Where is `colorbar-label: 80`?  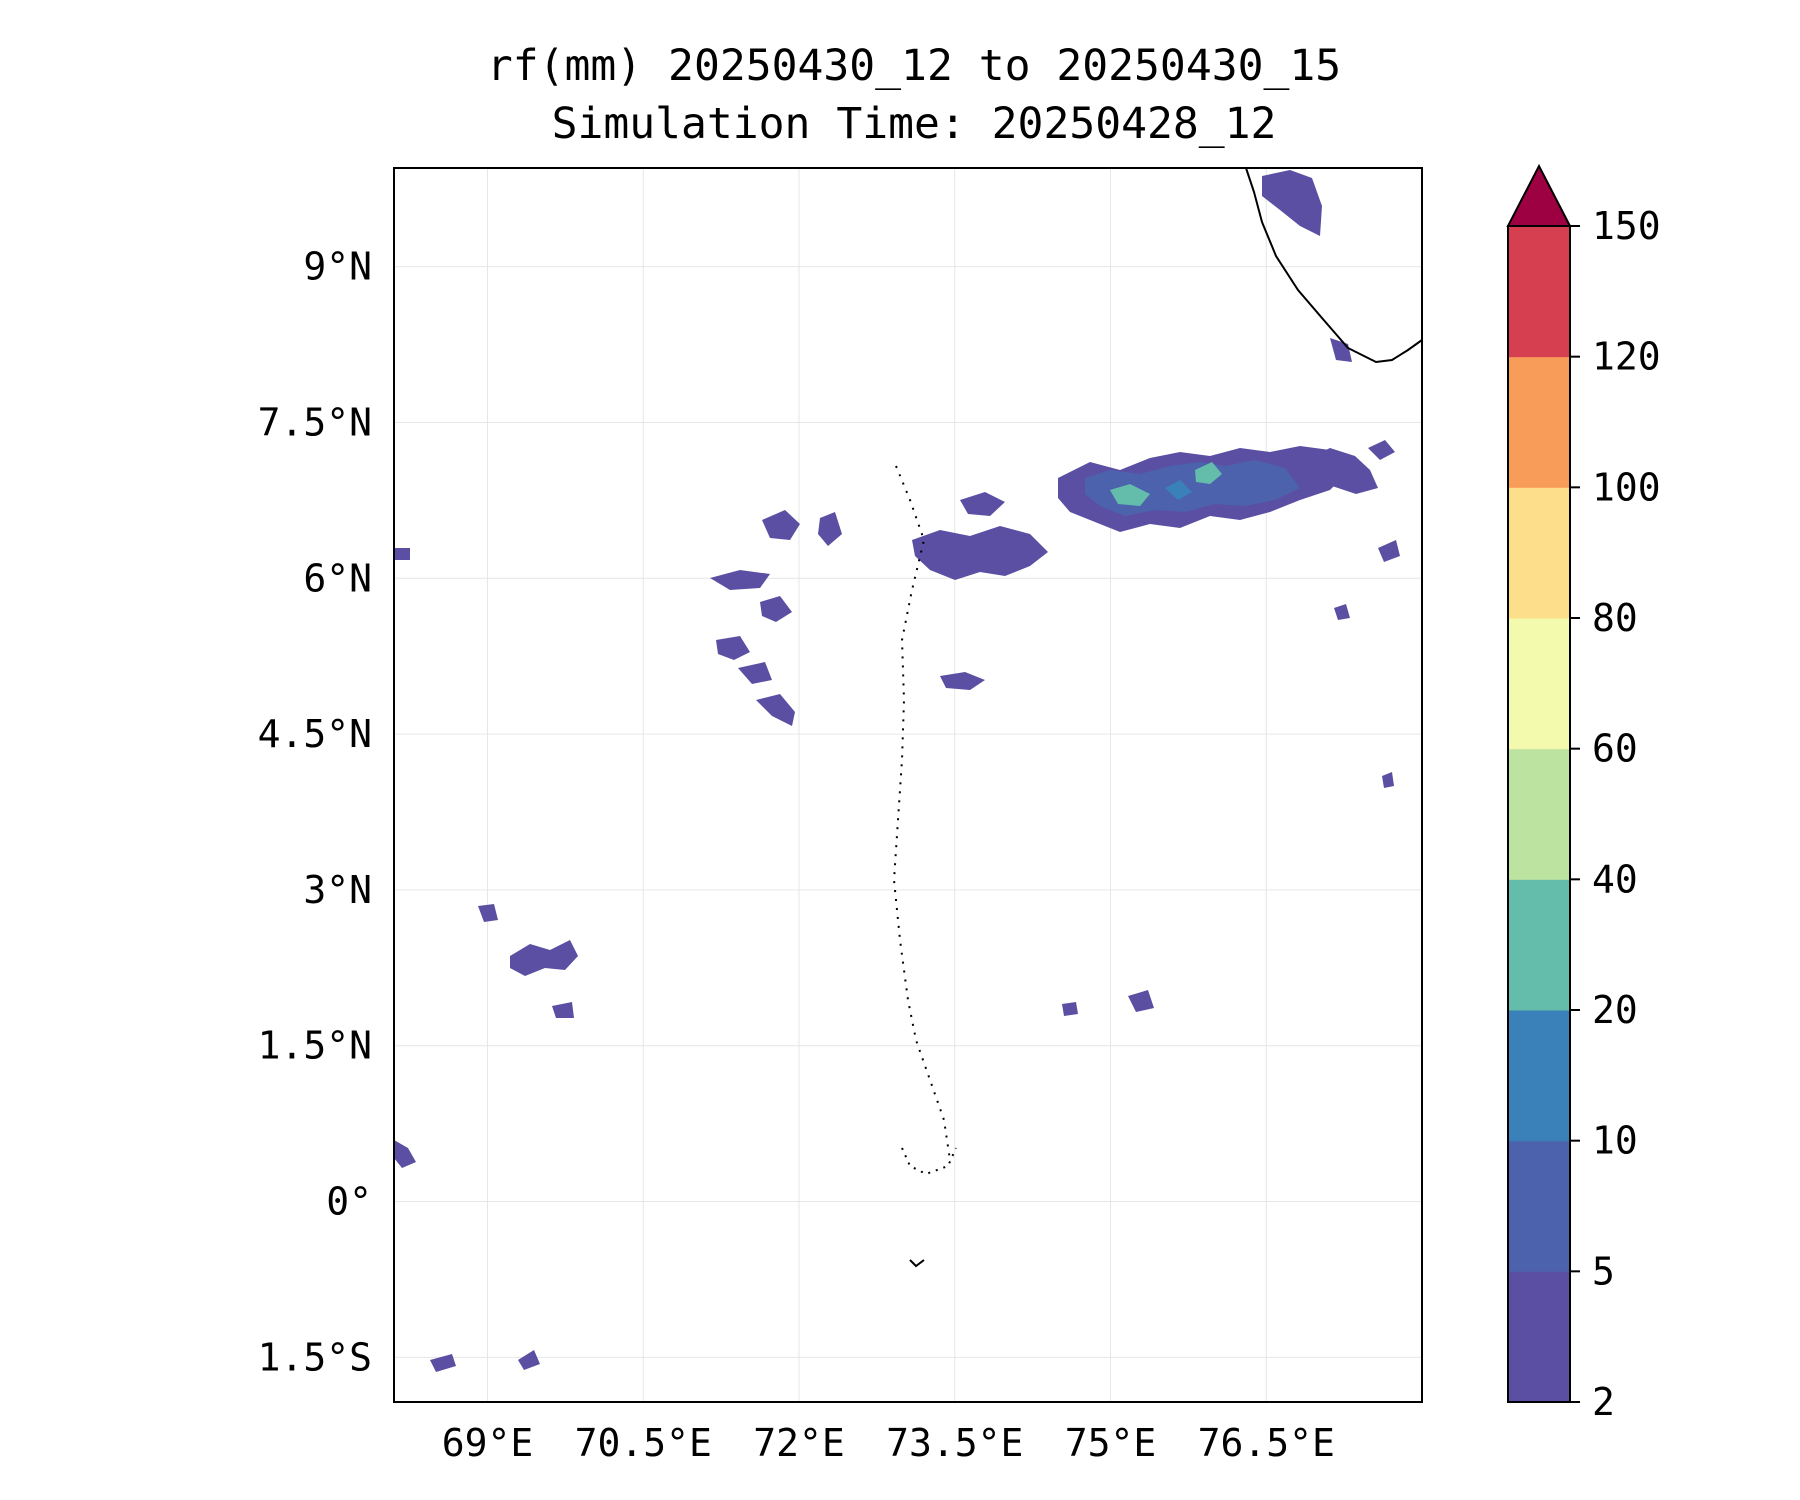
colorbar-label: 80 is located at coordinates (1615, 618).